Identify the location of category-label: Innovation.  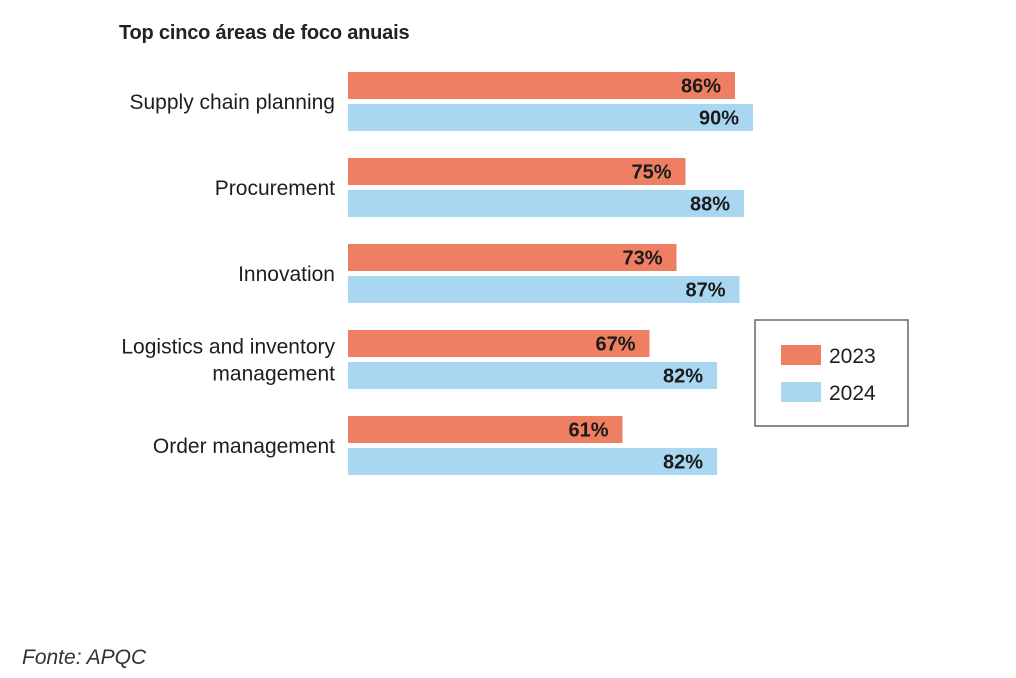
(286, 274).